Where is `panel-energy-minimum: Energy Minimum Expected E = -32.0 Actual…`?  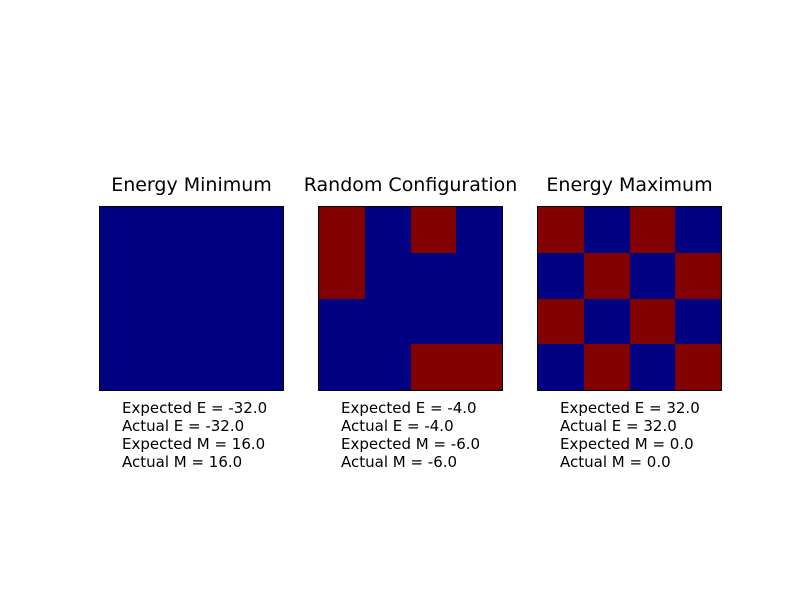
panel-energy-minimum: Energy Minimum Expected E = -32.0 Actual… is located at coordinates (191, 322).